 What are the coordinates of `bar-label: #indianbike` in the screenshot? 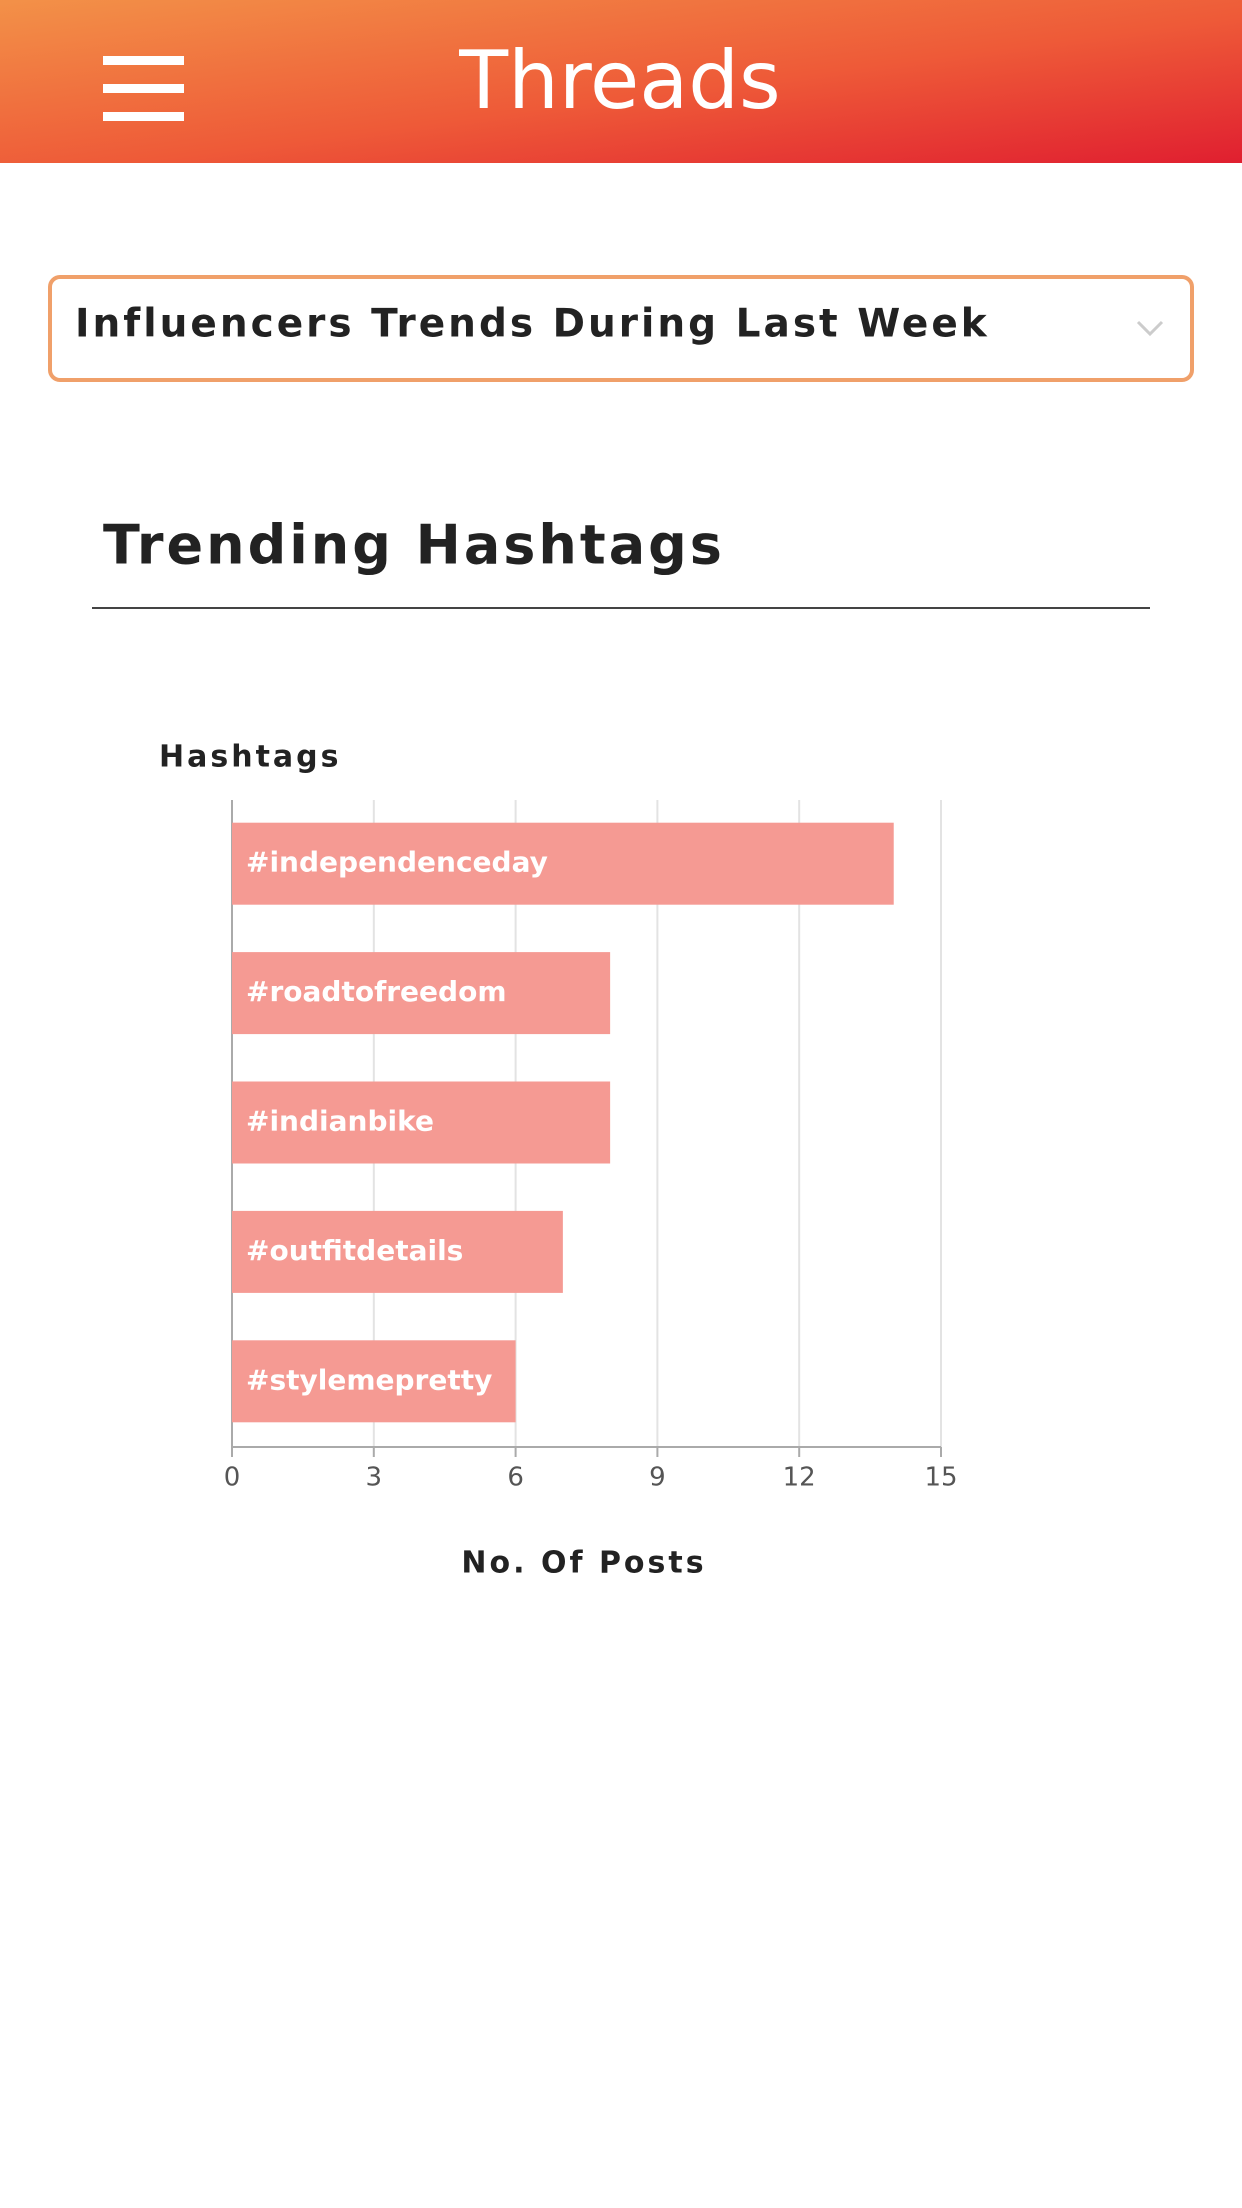 It's located at (340, 1121).